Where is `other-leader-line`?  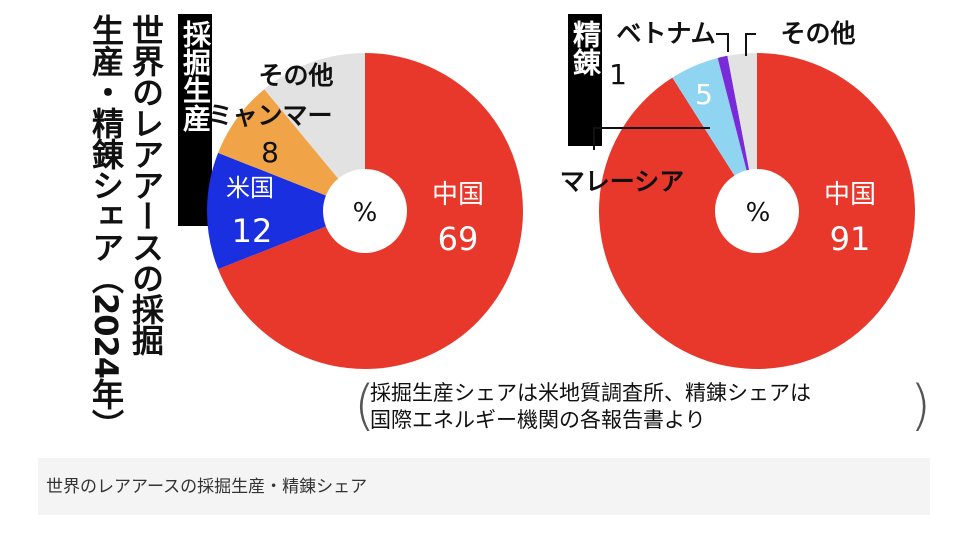 other-leader-line is located at coordinates (750, 44).